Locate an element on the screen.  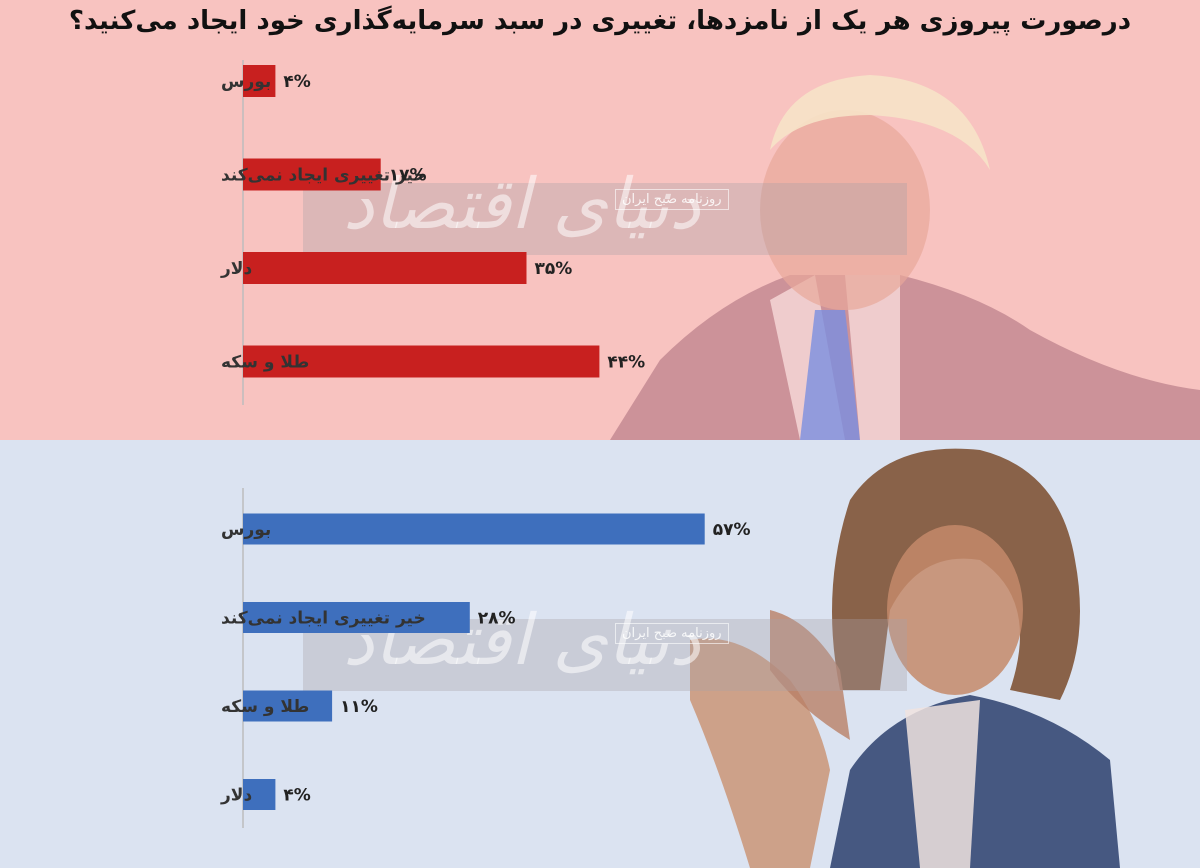
value-label: ۳۵% is located at coordinates (554, 269).